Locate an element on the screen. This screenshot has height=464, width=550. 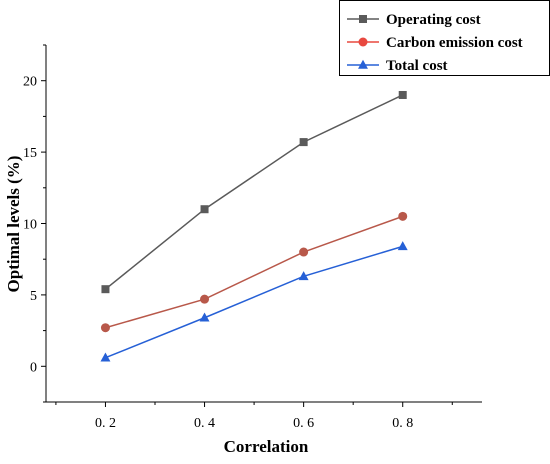
legend-marker-triangle is located at coordinates (363, 64).